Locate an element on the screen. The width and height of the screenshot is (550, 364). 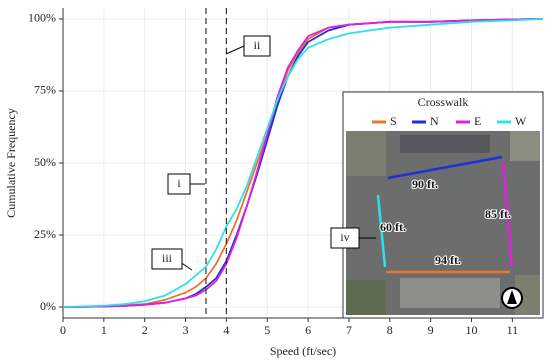
callout: iv is located at coordinates (353, 238).